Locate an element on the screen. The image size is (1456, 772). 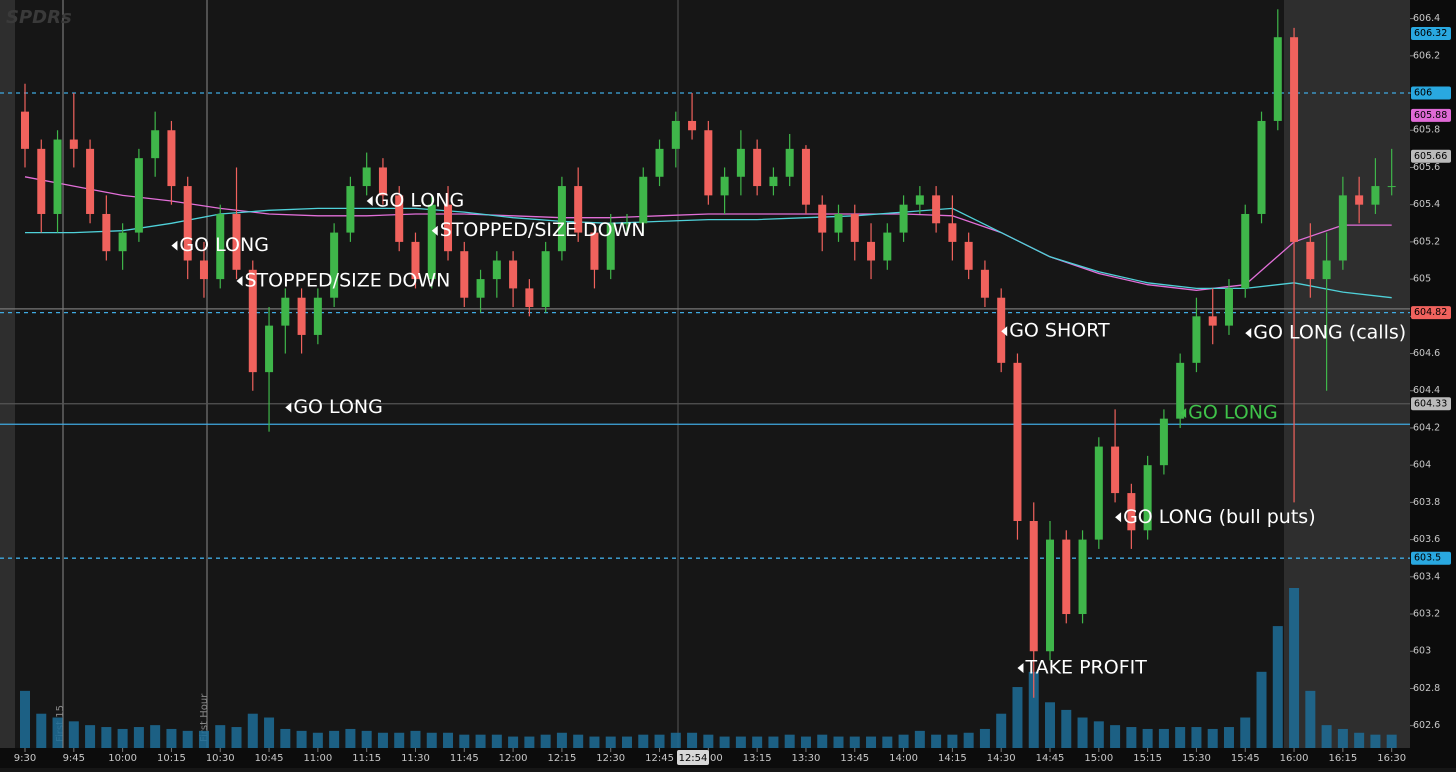
cursor-label: 12:54 is located at coordinates (693, 758).